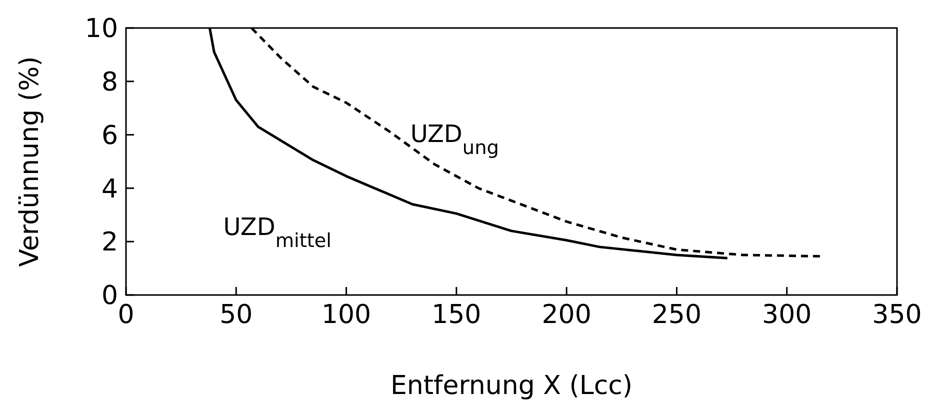  I want to click on y-tick-label: 6, so click(109, 135).